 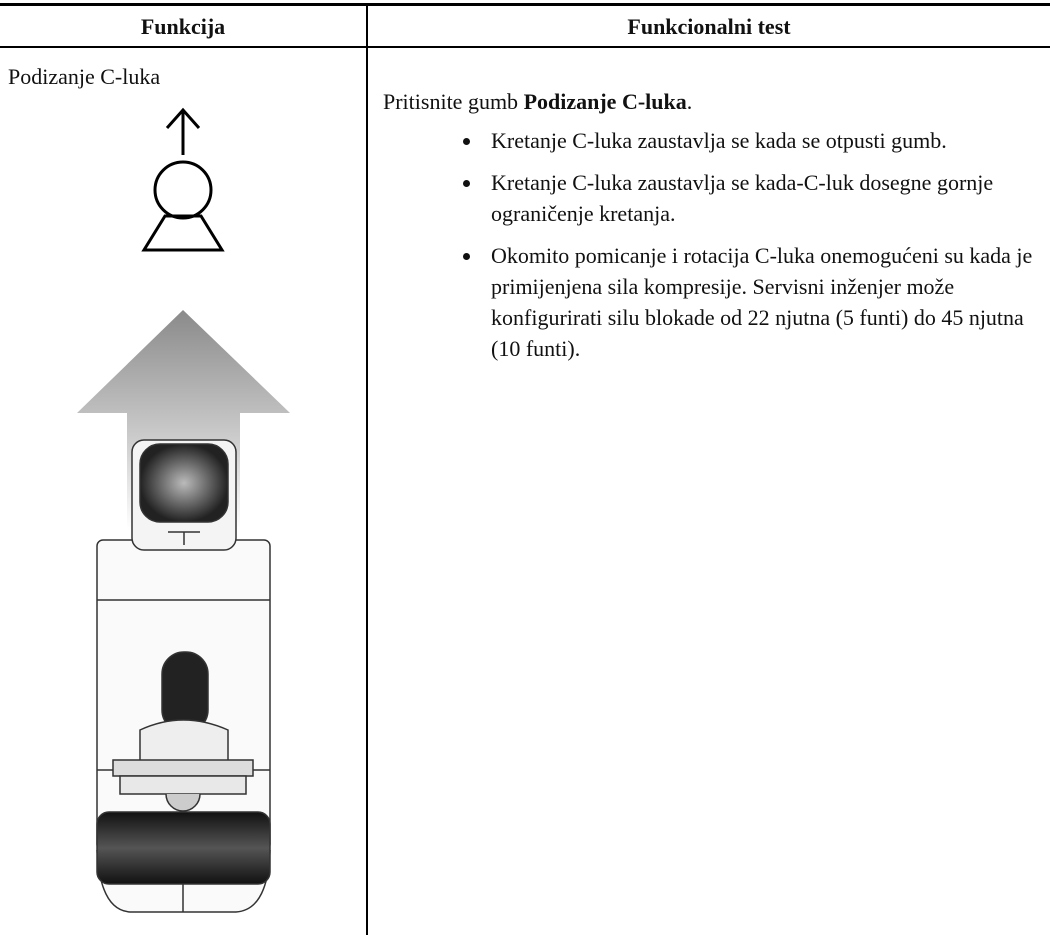 I want to click on button-name: Podizanje C-luka, so click(x=605, y=101).